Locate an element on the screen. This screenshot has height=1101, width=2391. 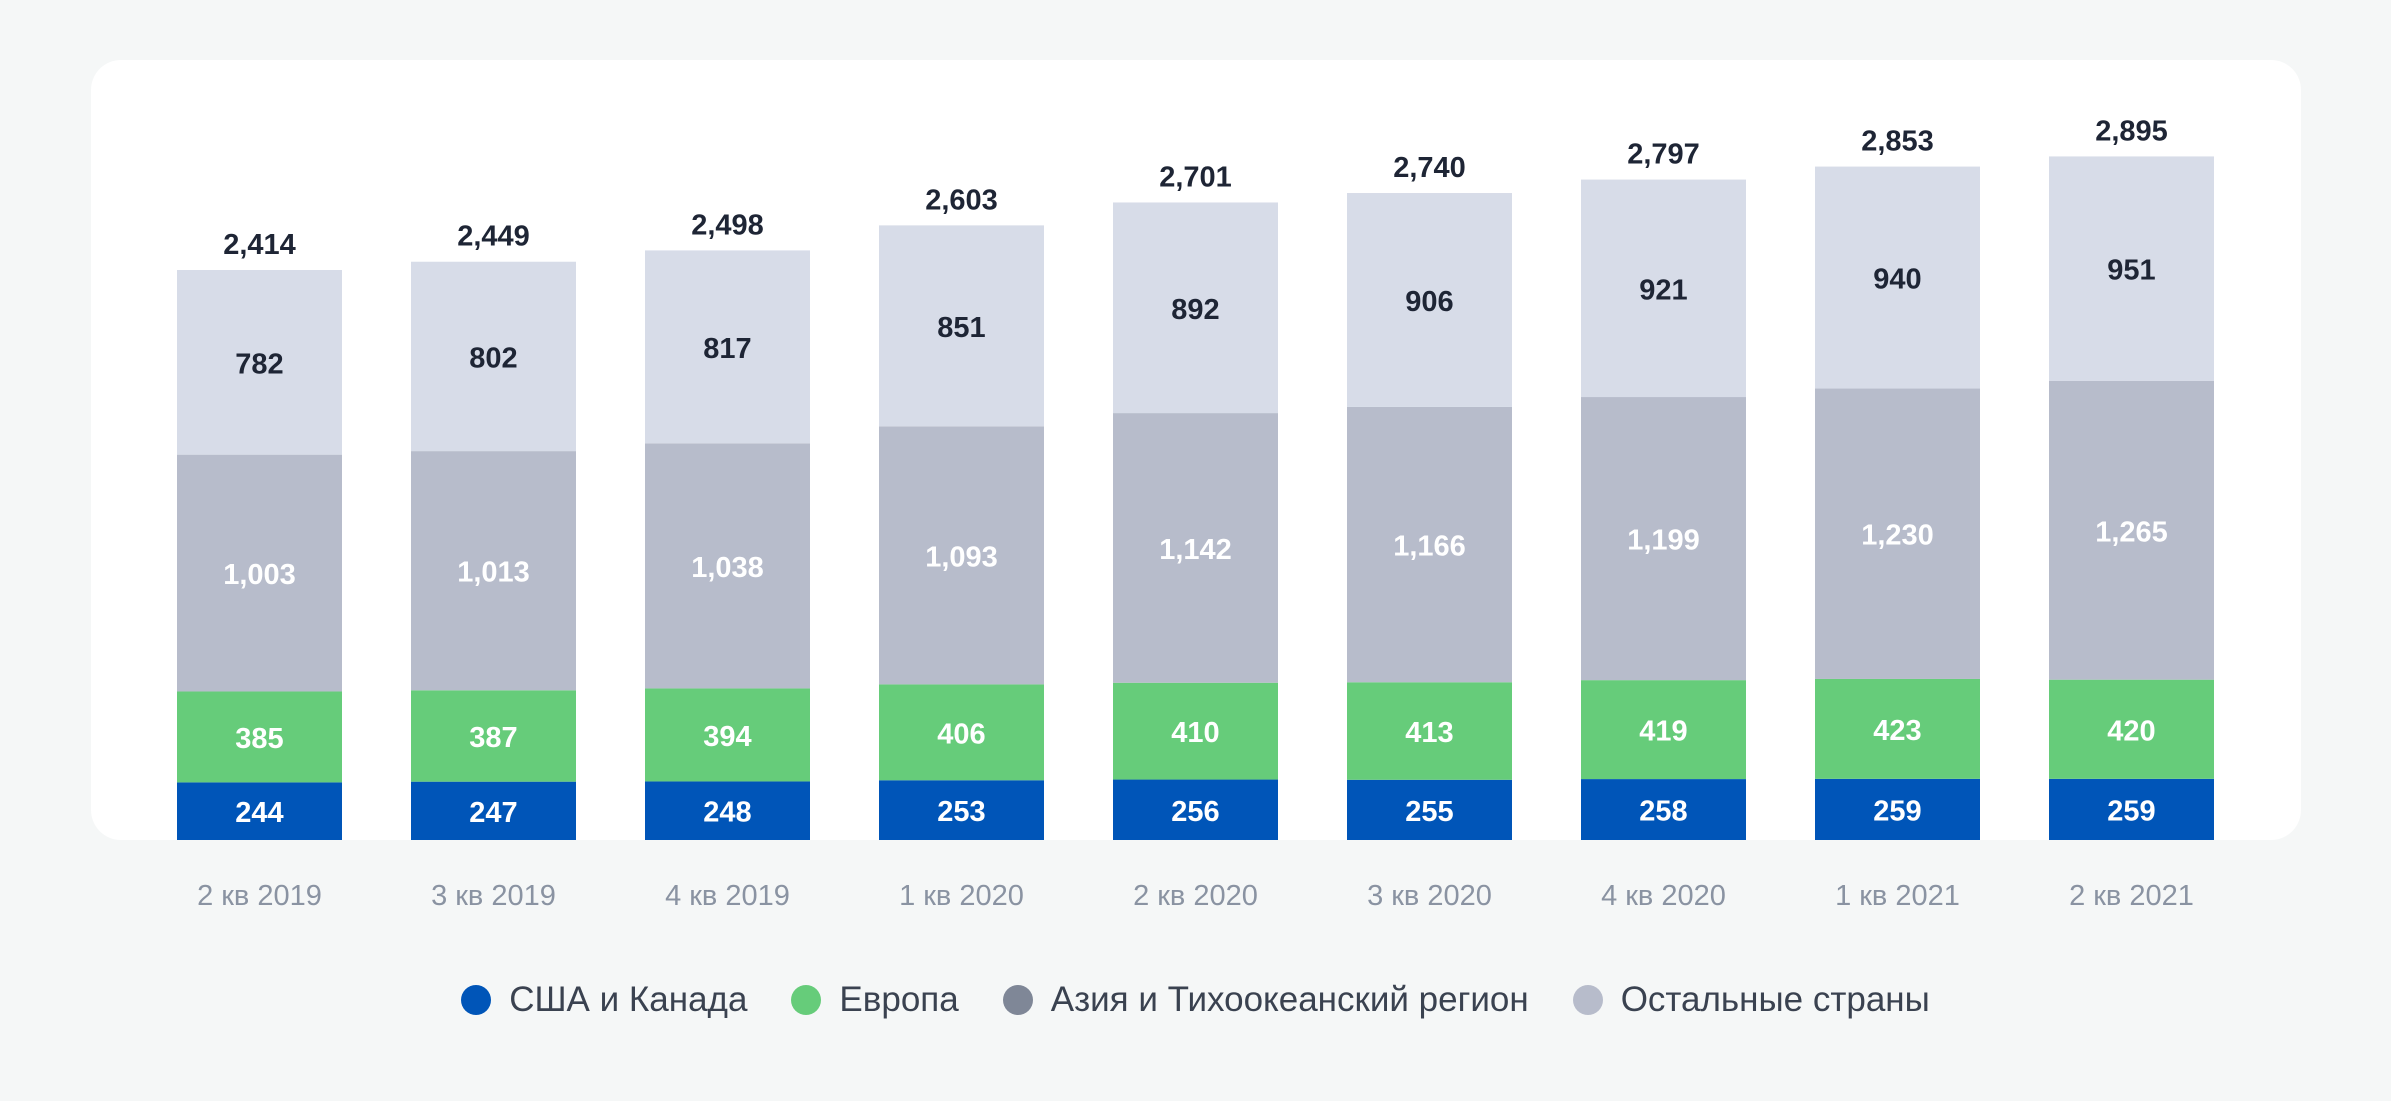
bar-value-label: 1,265 is located at coordinates (2131, 532).